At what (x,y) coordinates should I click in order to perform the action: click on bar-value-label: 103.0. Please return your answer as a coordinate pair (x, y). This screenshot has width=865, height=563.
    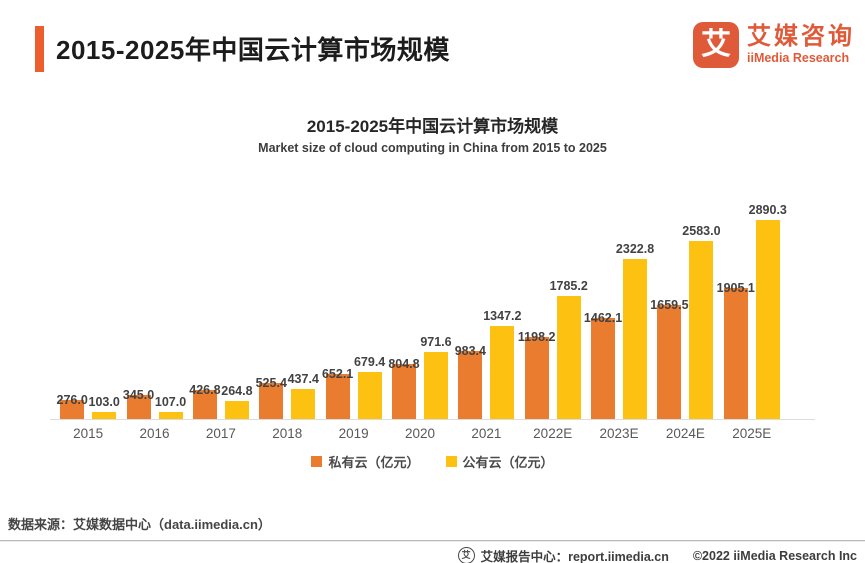
    Looking at the image, I should click on (104, 401).